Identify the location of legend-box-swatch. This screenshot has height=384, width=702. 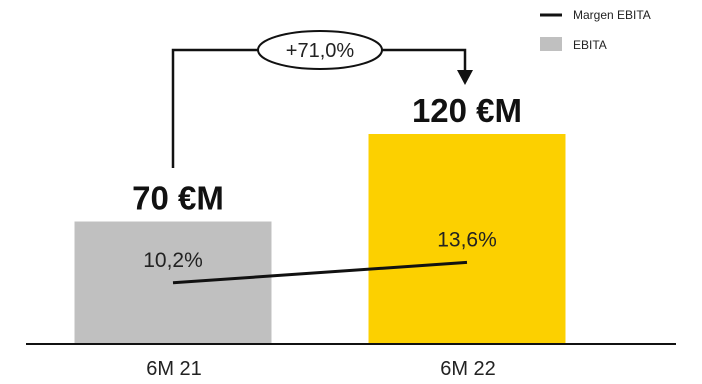
(551, 44).